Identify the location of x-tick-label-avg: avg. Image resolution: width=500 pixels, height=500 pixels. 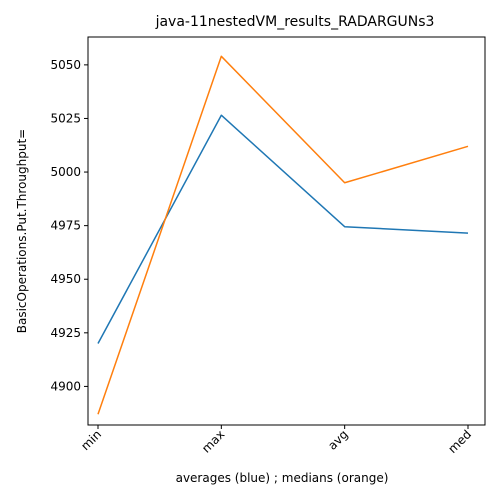
(338, 440).